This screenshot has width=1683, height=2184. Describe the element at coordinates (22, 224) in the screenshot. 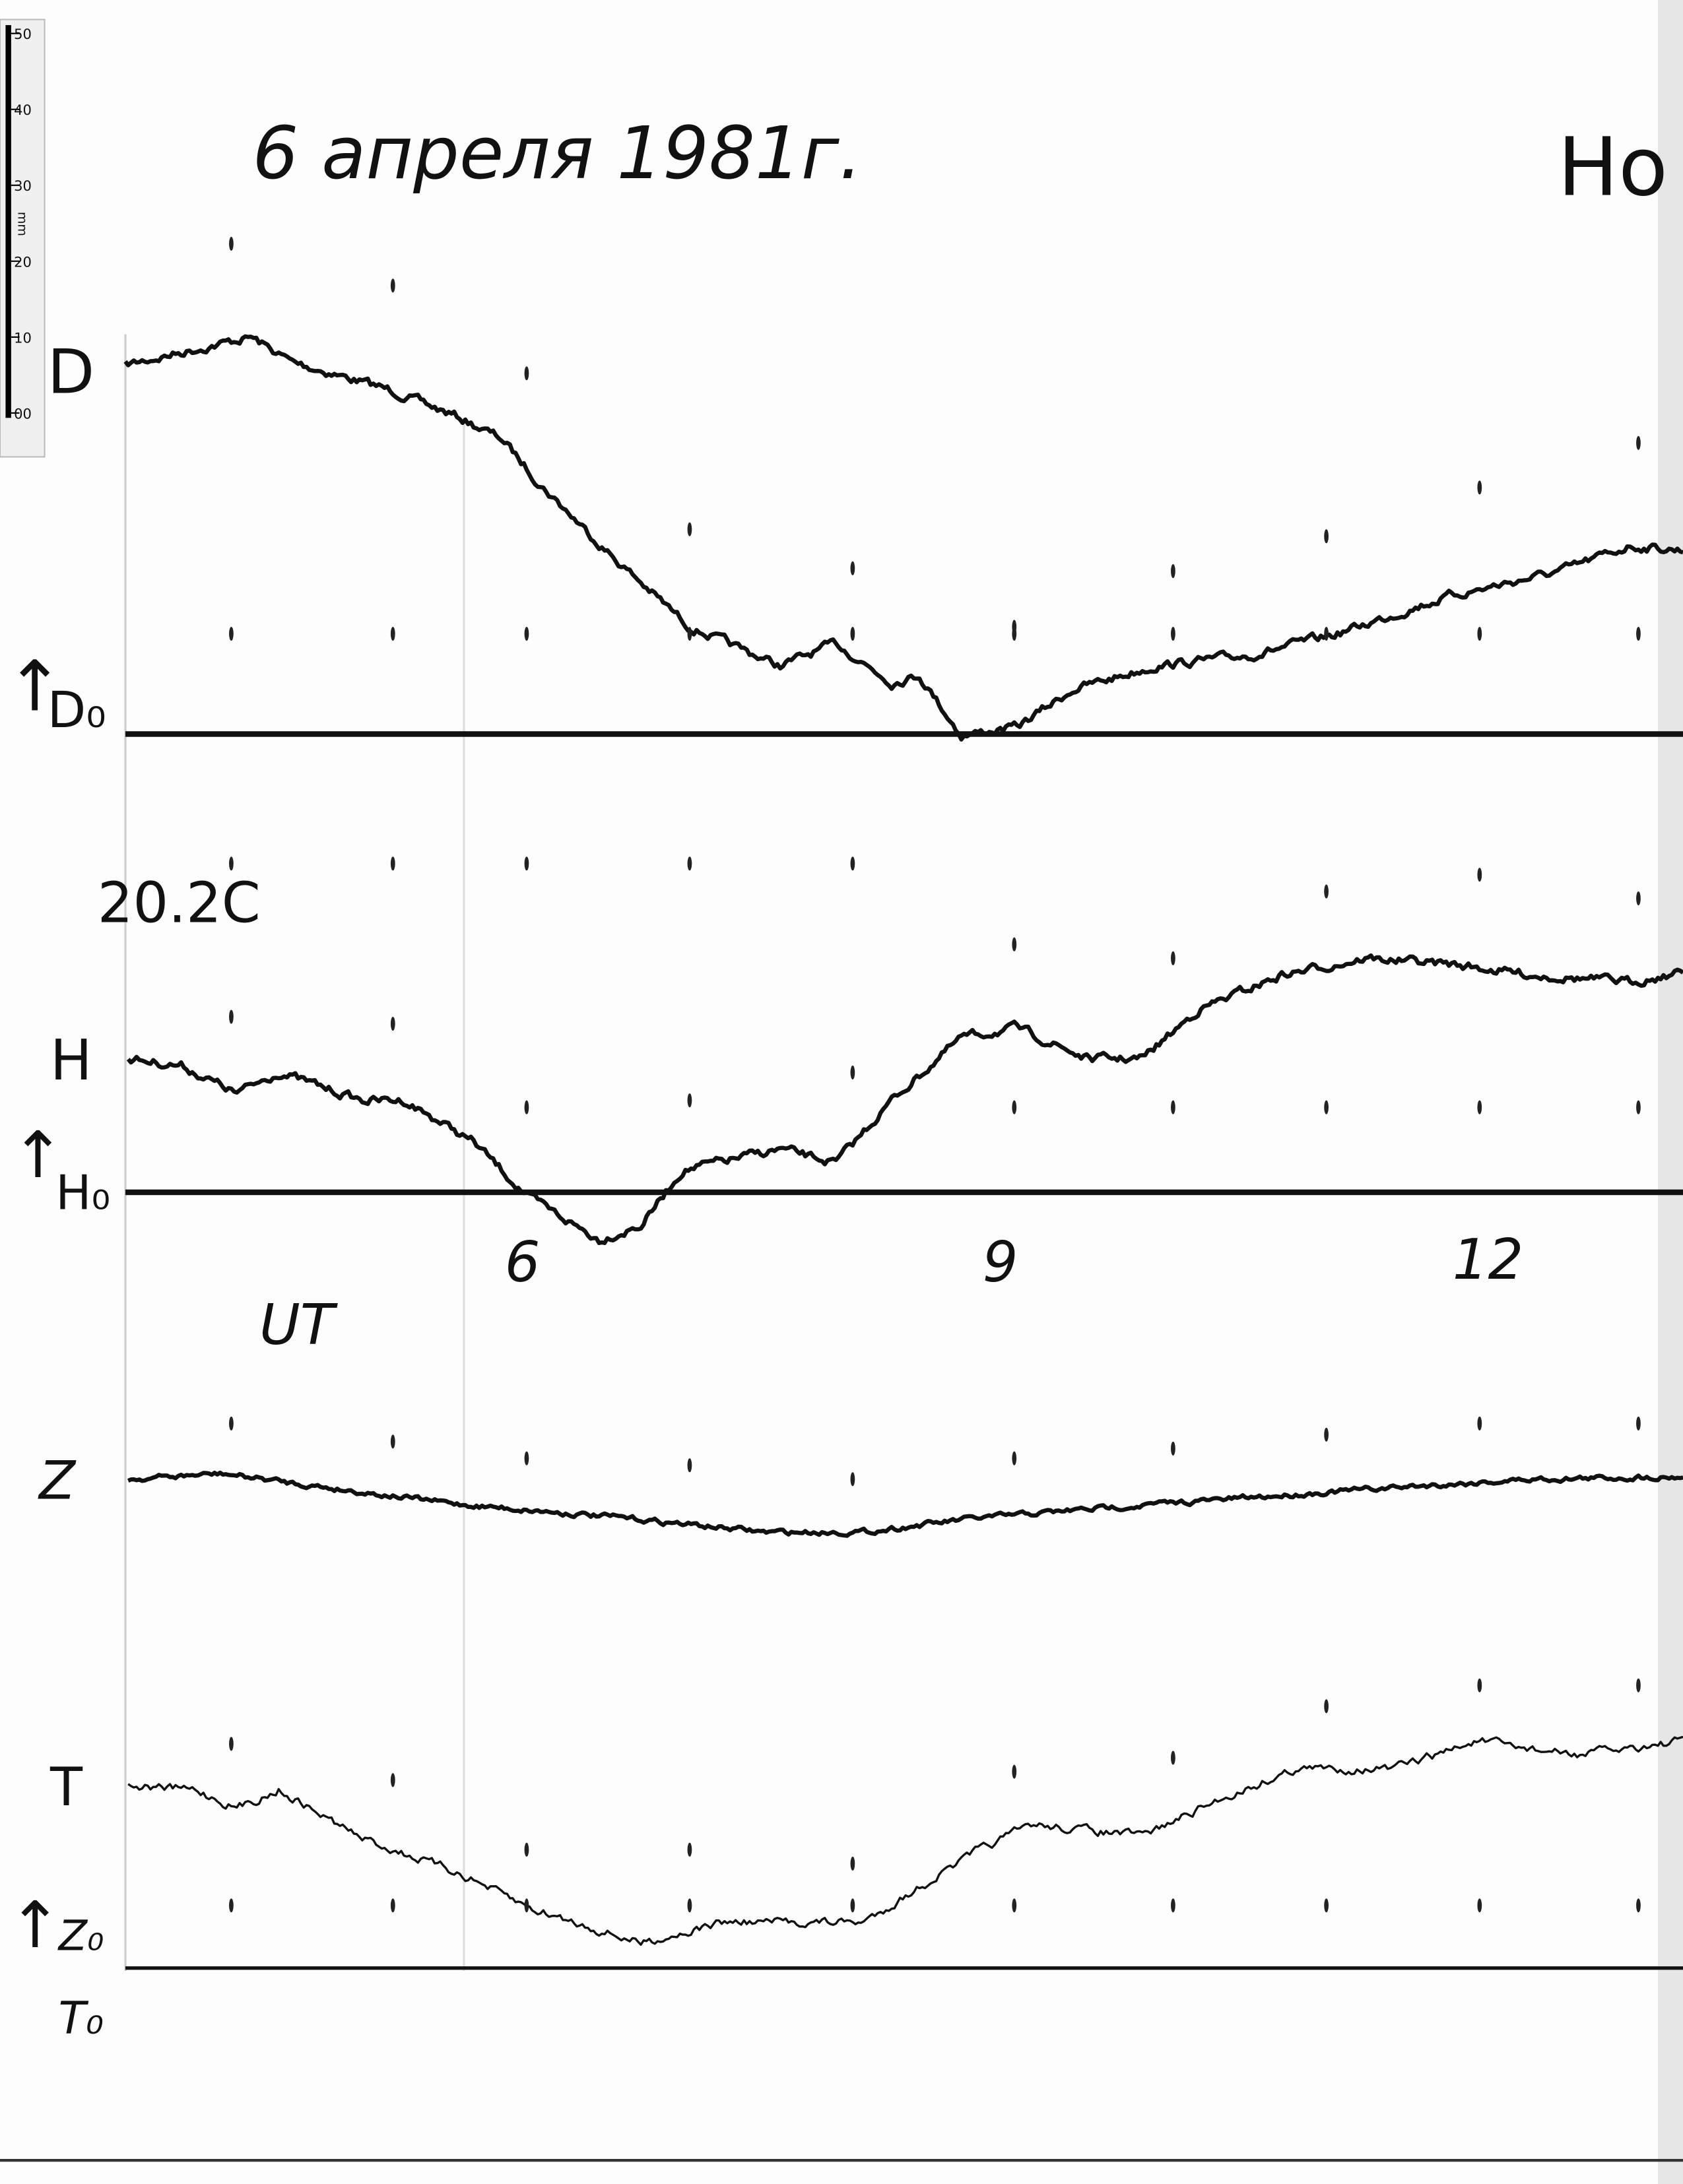

I see `scale-unit: mm` at that location.